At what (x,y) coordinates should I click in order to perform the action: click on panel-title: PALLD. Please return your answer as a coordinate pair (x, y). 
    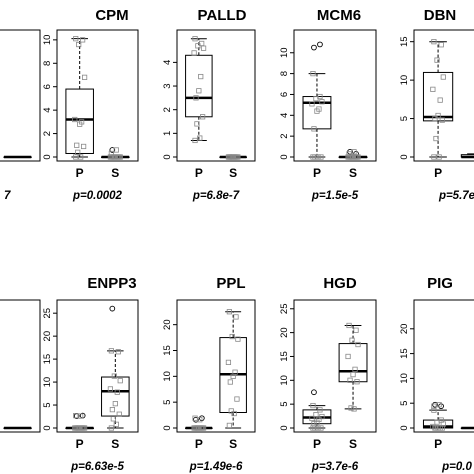
    Looking at the image, I should click on (222, 15).